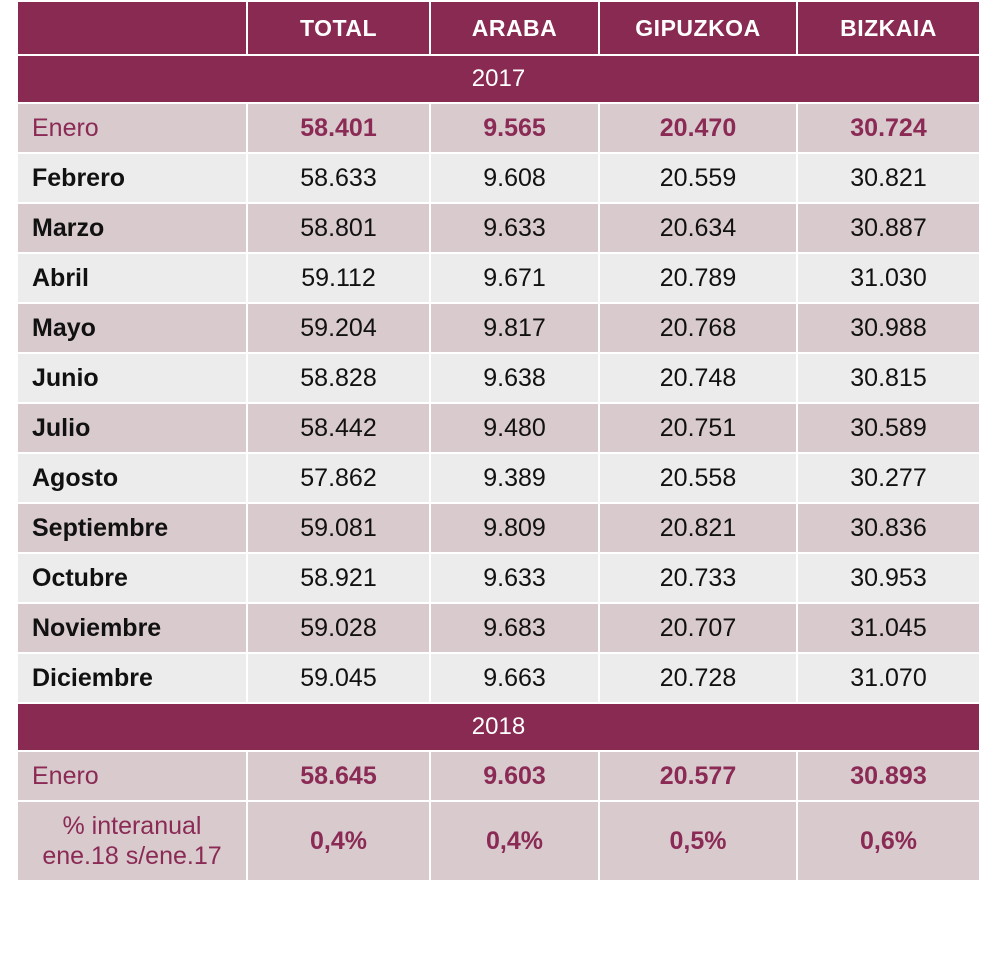 The width and height of the screenshot is (999, 955). Describe the element at coordinates (698, 678) in the screenshot. I see `value-cell-gipuzkoa: 20.728` at that location.